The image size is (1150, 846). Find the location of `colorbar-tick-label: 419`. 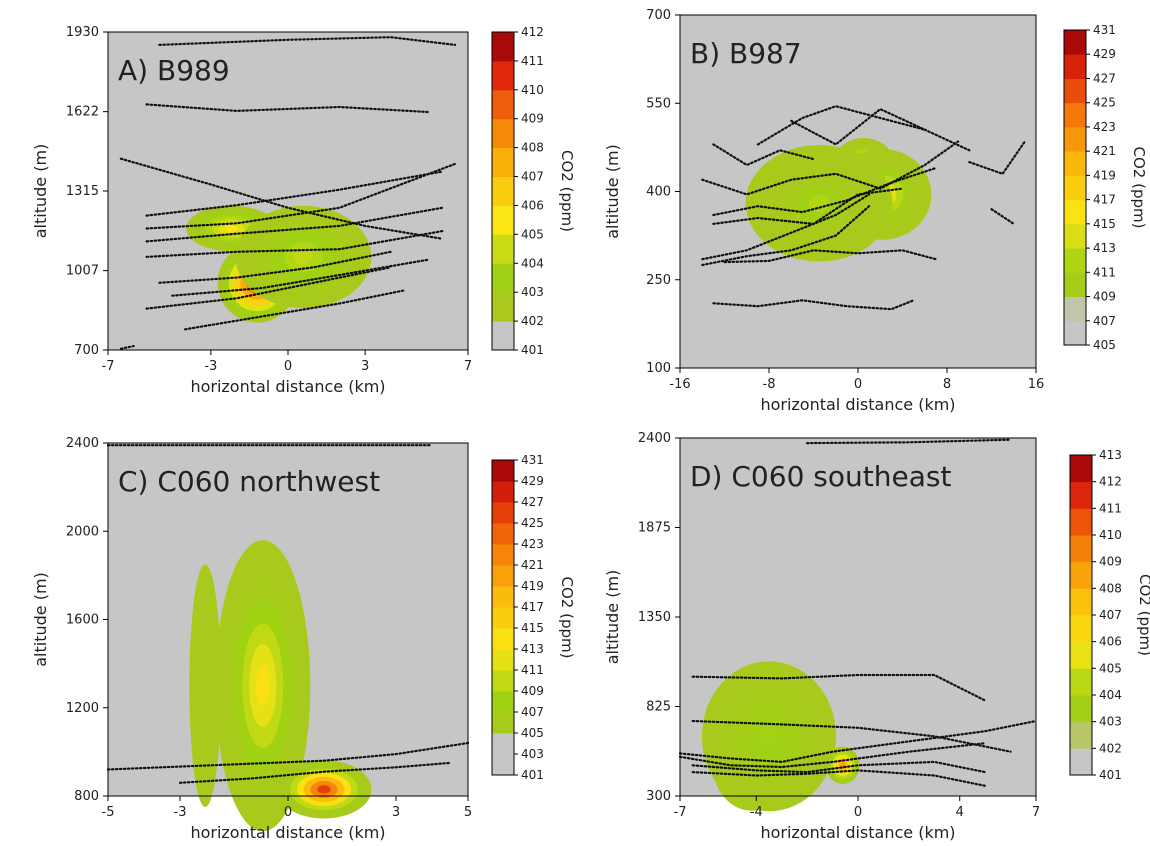

colorbar-tick-label: 419 is located at coordinates (532, 586).